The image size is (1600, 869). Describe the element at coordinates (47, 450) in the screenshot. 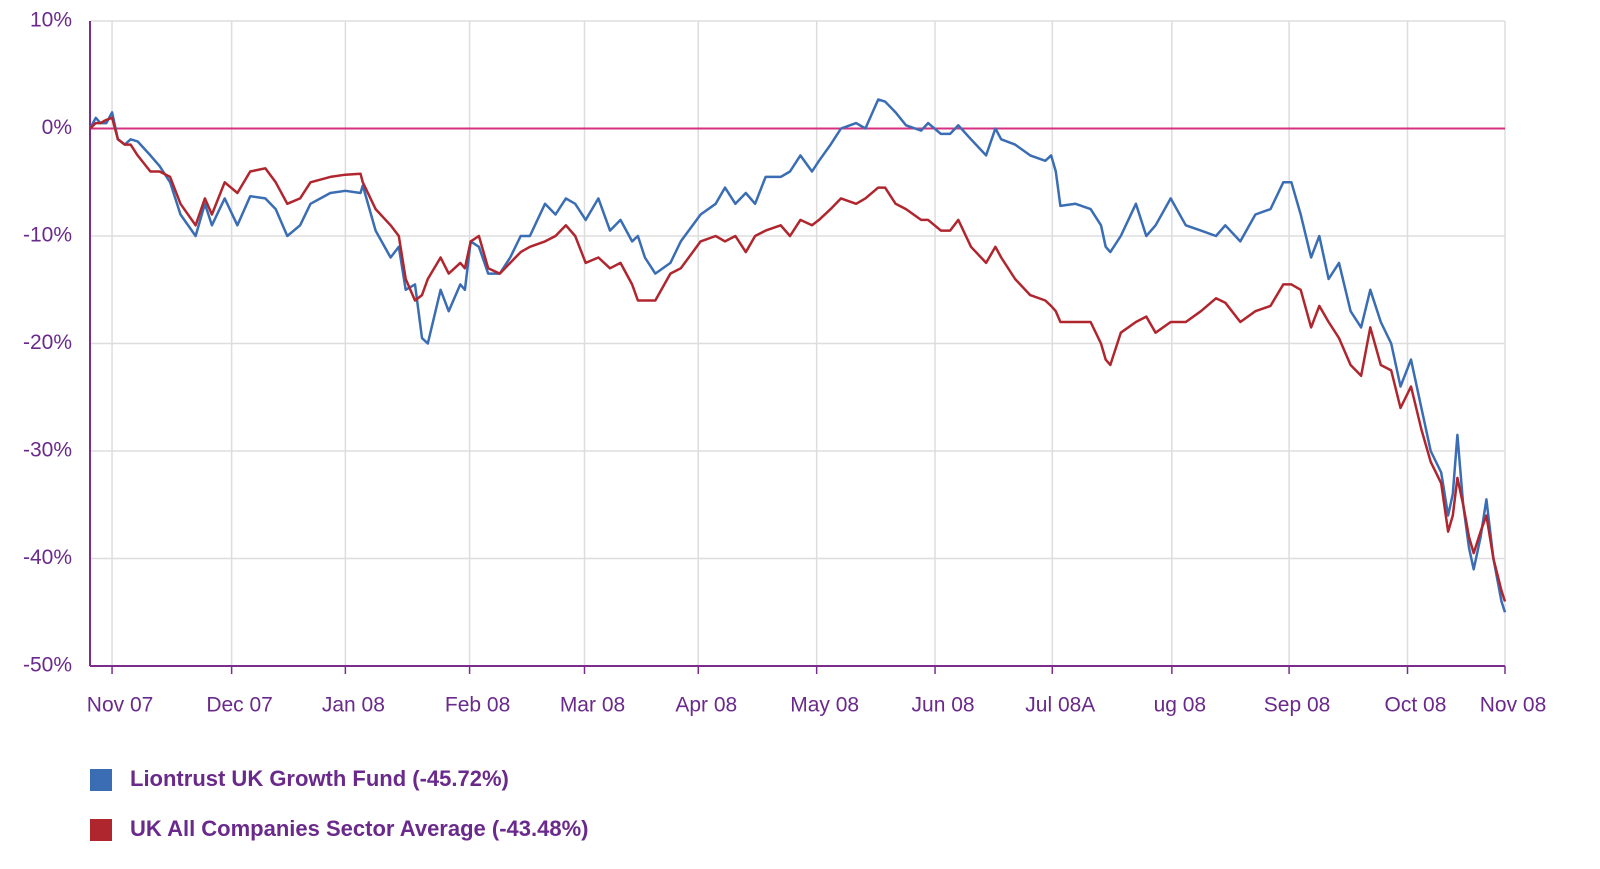

I see `y-tick-label: -30%` at that location.